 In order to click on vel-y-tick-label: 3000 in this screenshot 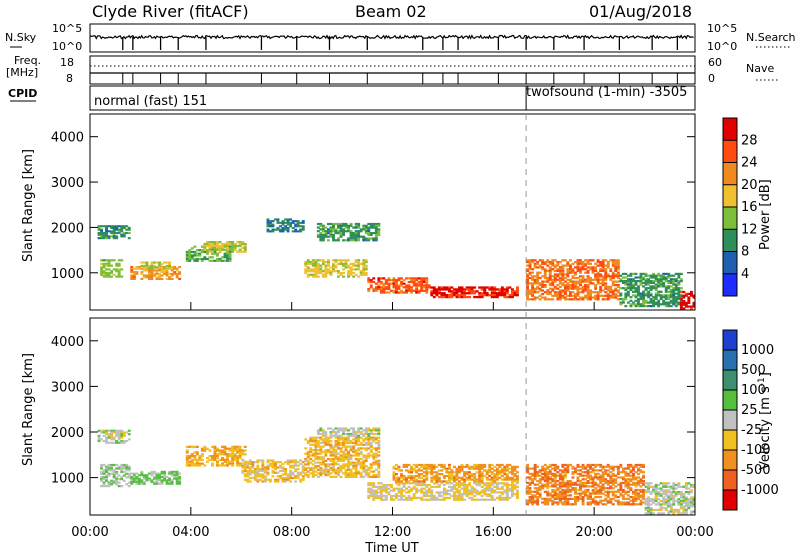, I will do `click(67, 387)`.